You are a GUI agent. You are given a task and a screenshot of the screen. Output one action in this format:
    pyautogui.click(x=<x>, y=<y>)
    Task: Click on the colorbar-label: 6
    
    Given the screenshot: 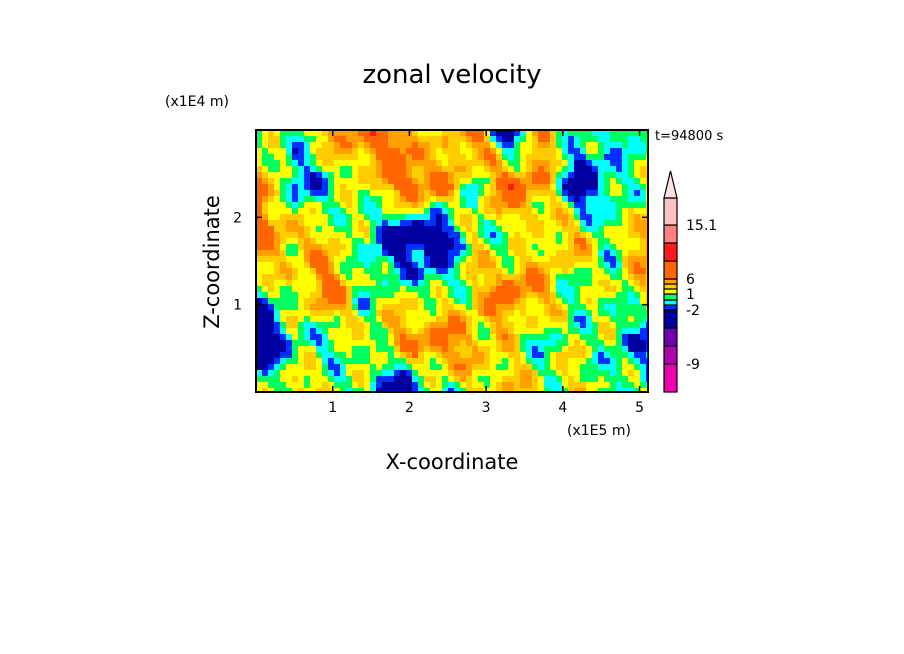 What is the action you would take?
    pyautogui.click(x=690, y=280)
    